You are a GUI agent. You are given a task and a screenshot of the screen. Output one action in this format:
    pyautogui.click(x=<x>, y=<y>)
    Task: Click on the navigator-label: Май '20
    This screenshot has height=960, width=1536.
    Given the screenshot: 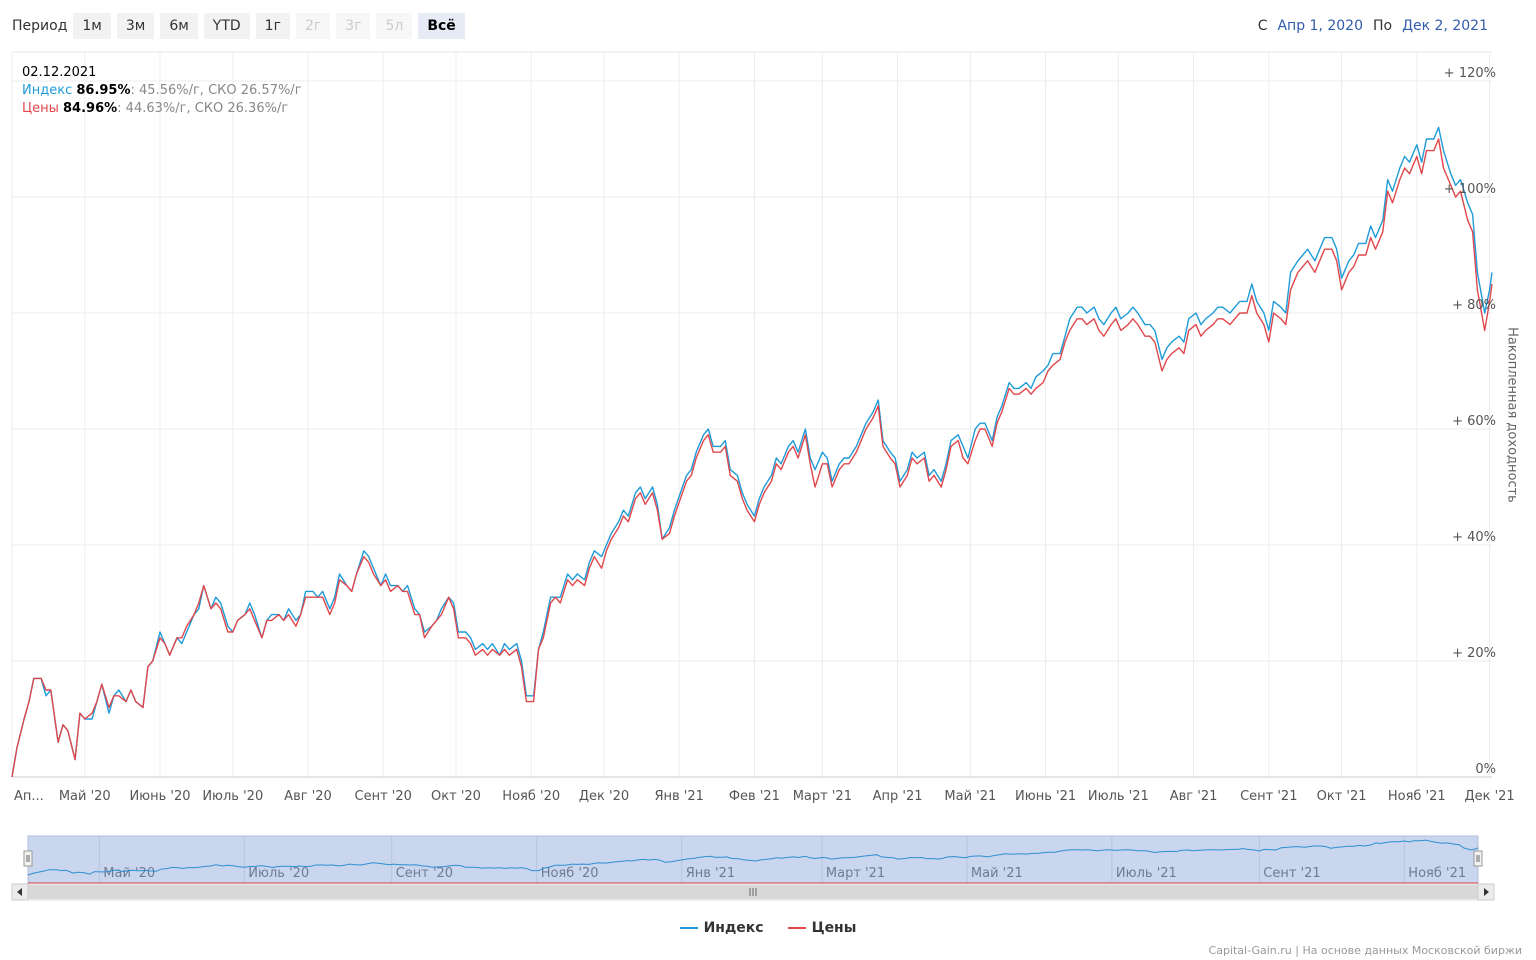 What is the action you would take?
    pyautogui.click(x=129, y=873)
    